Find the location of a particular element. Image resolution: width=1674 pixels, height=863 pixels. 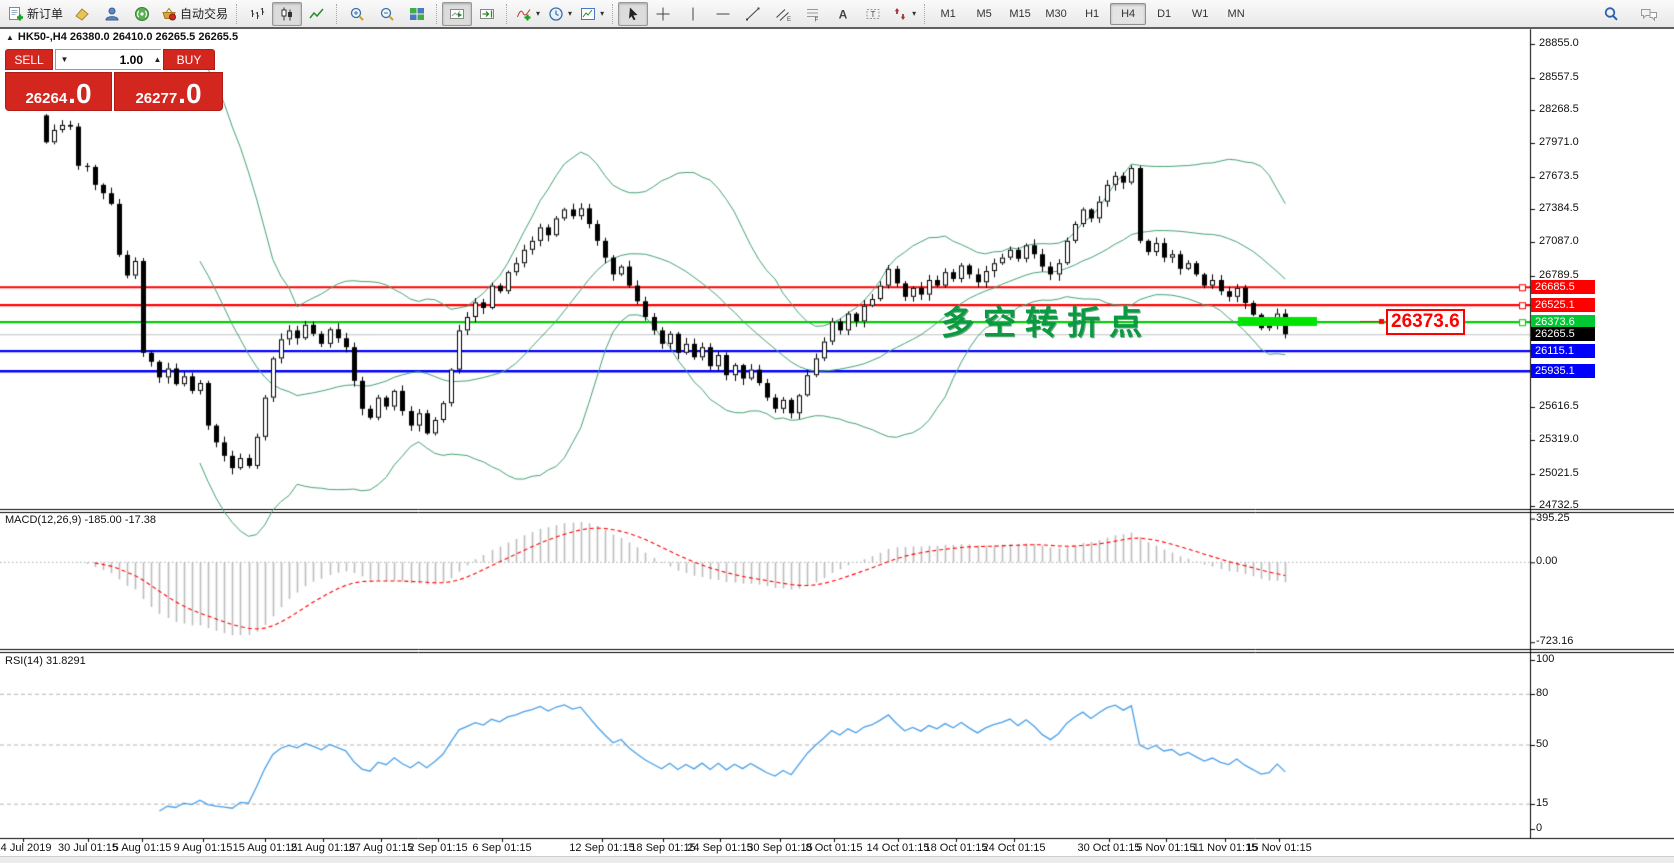

horizontal-line-icon is located at coordinates (723, 14).